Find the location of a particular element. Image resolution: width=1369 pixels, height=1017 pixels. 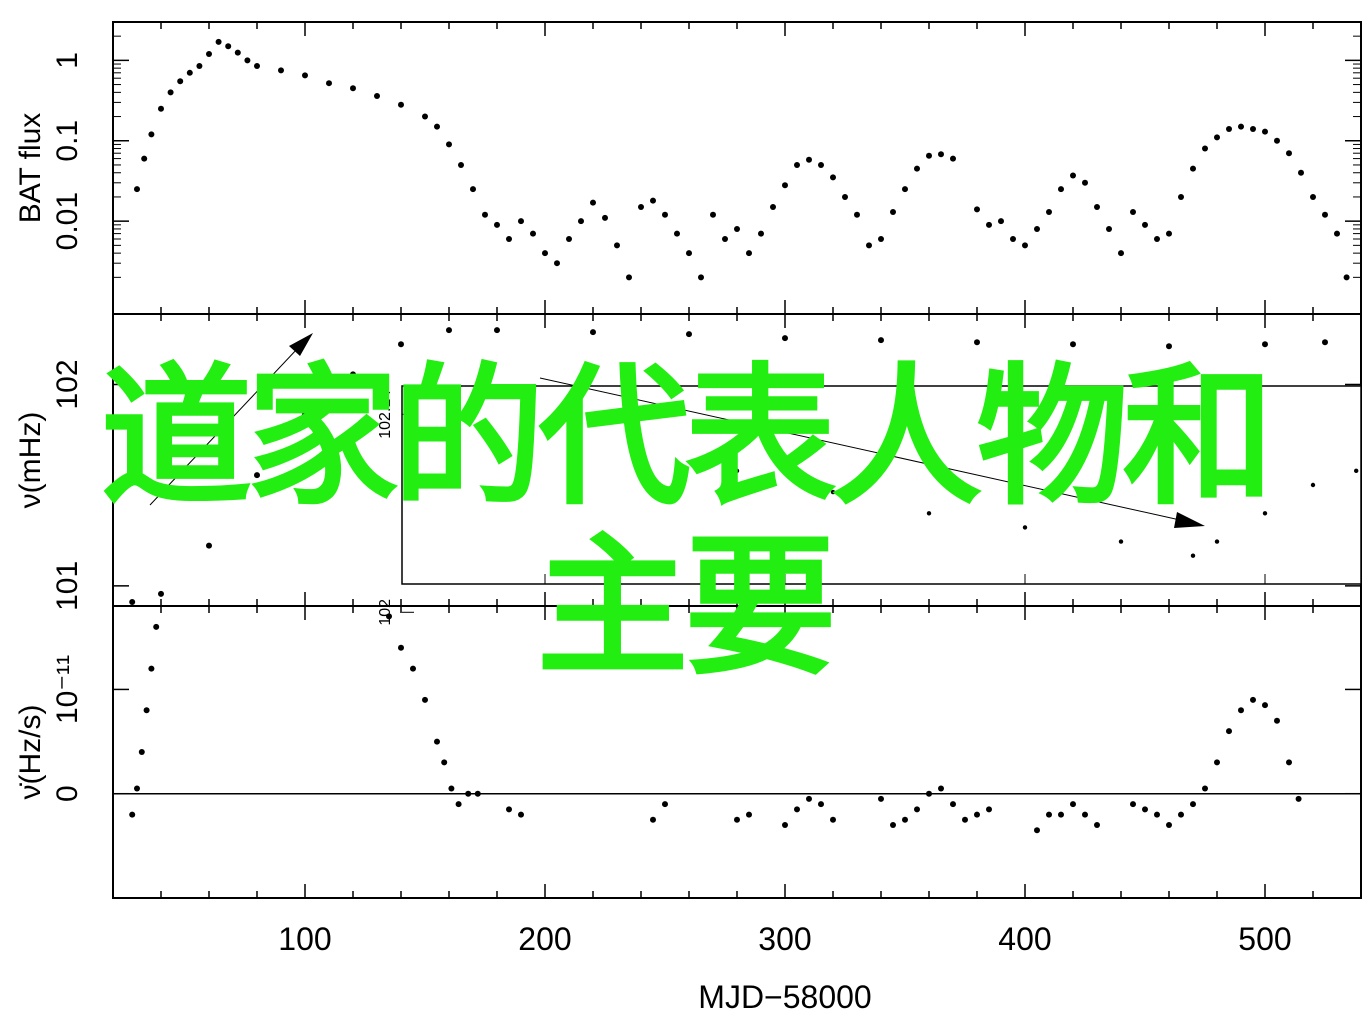

inset-frame is located at coordinates (881, 485).